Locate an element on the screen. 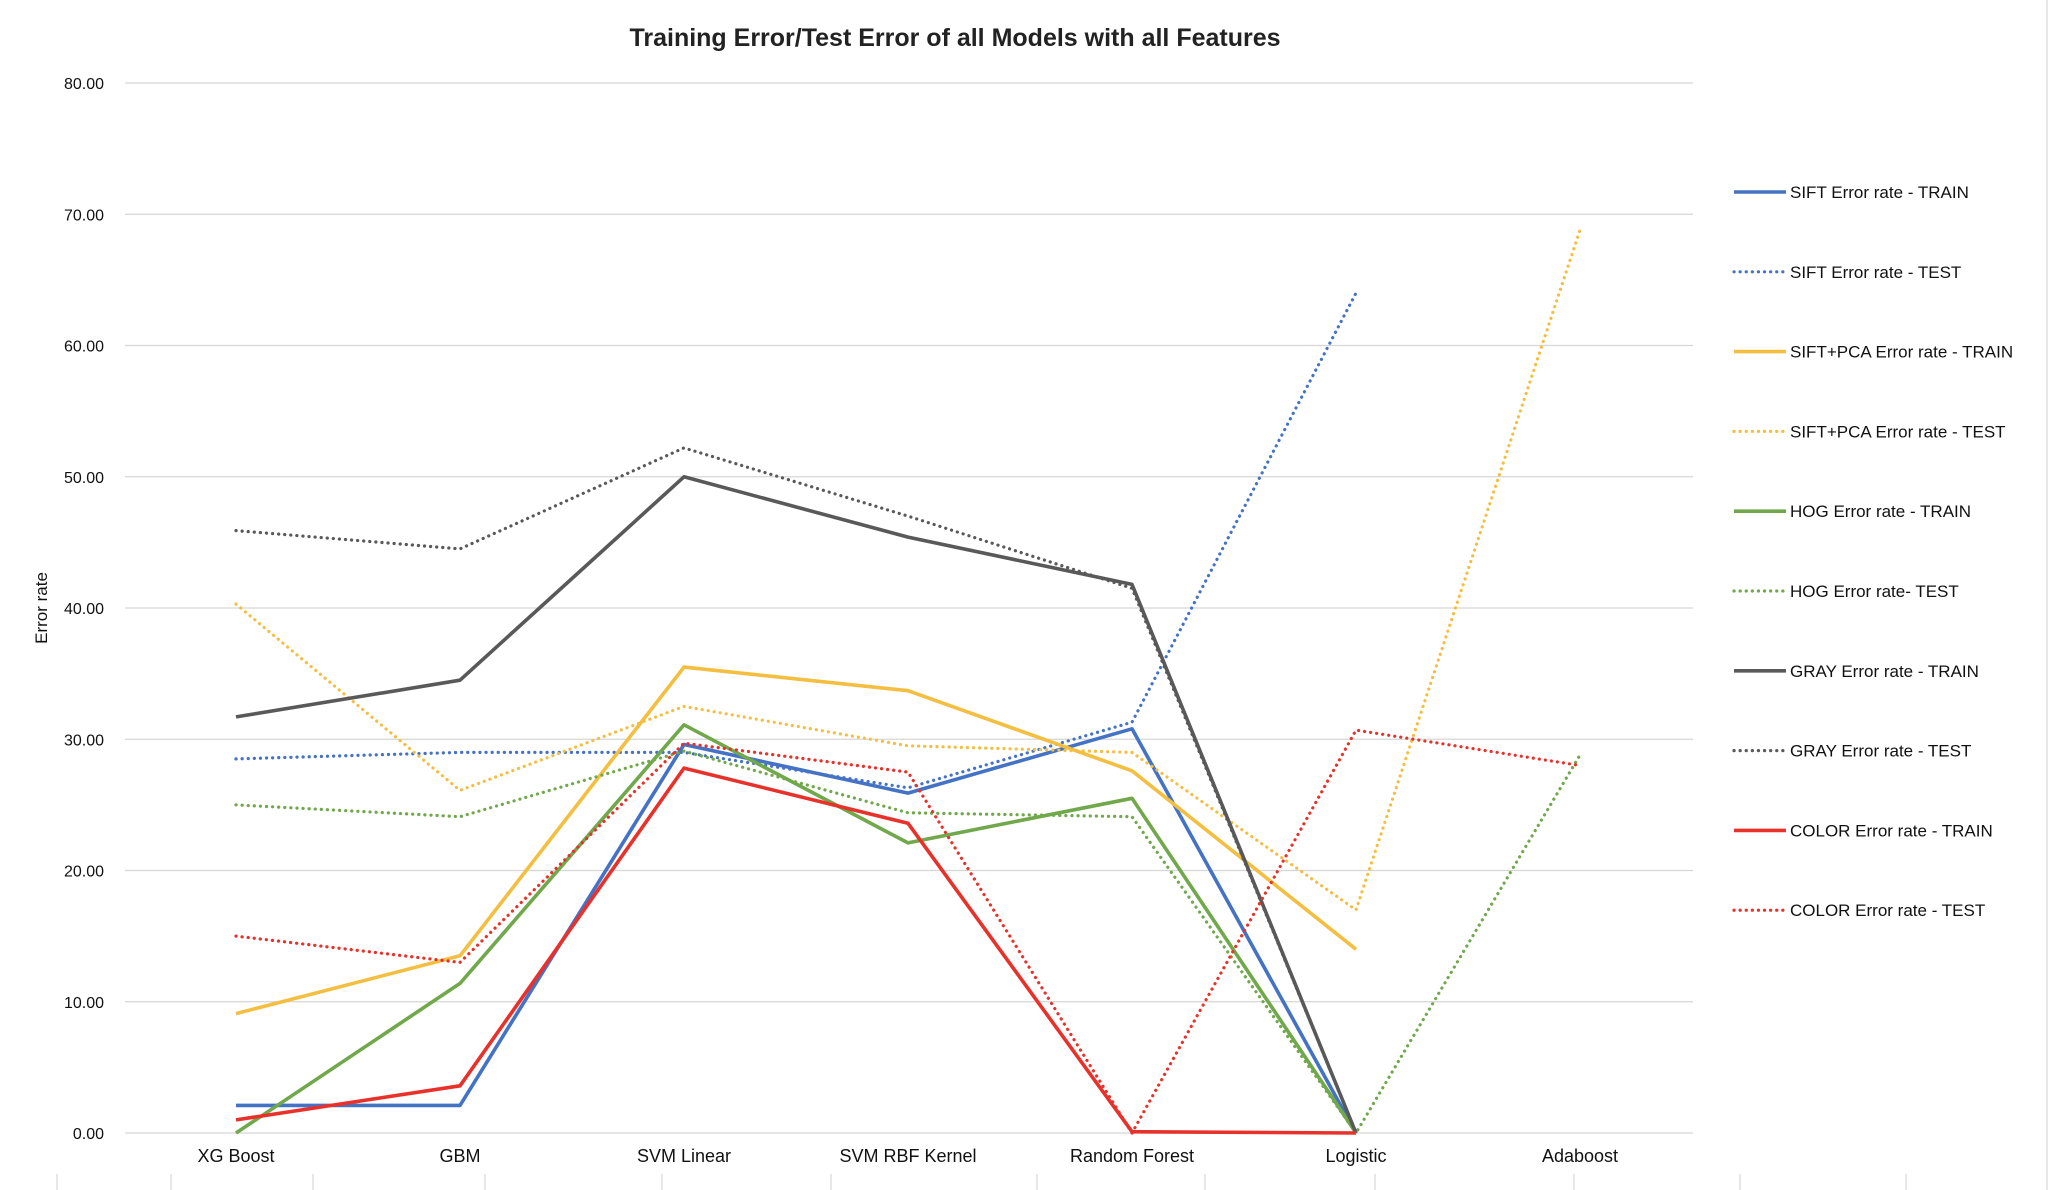  x-tick-label: GBM is located at coordinates (459, 1156).